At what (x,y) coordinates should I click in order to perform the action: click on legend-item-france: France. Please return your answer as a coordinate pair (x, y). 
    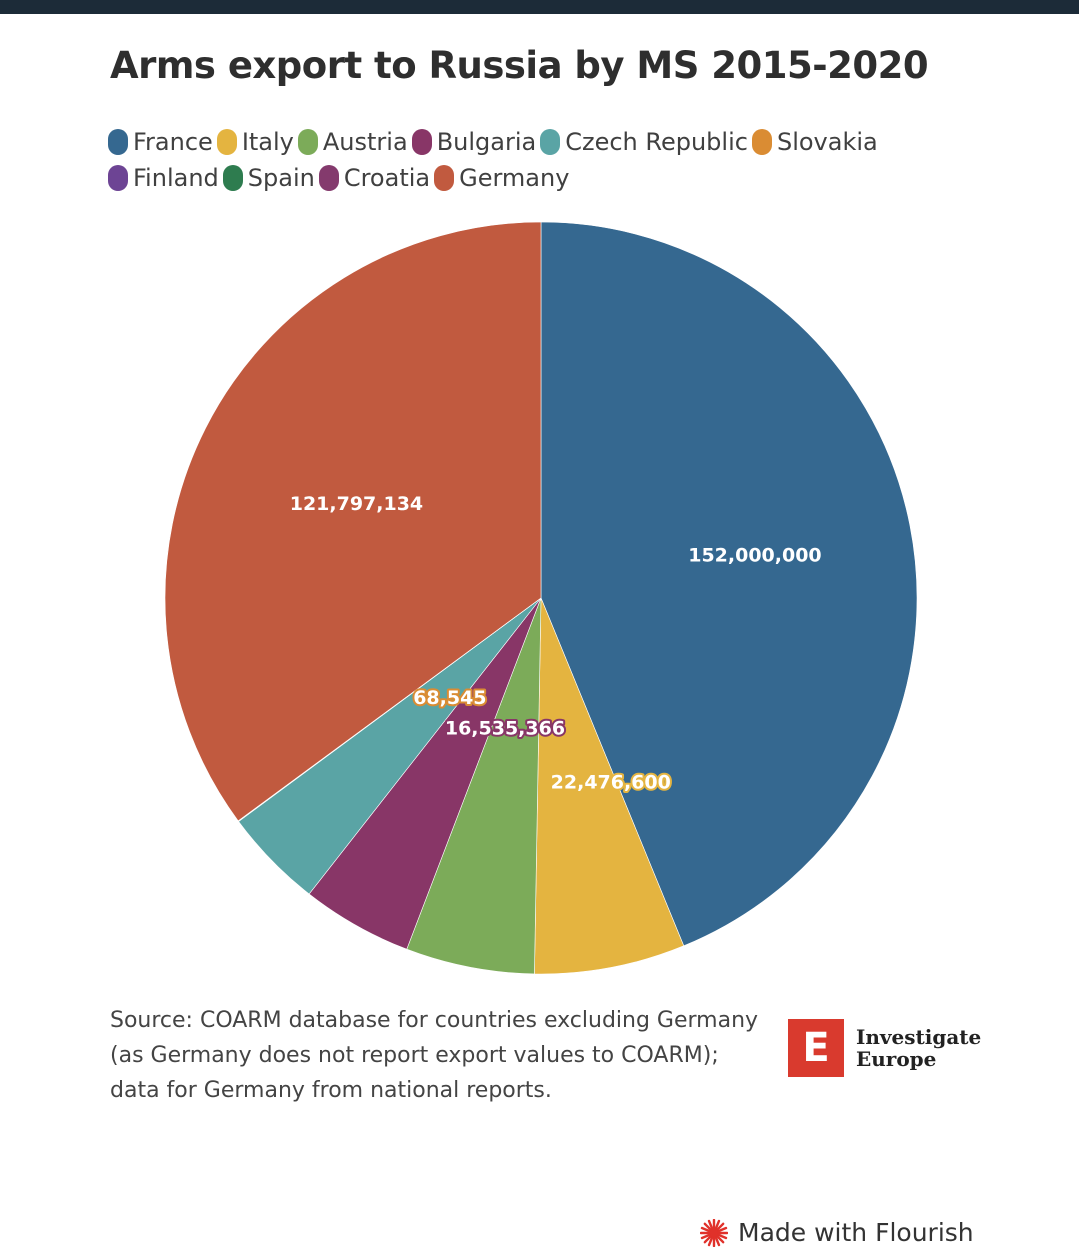
    Looking at the image, I should click on (160, 142).